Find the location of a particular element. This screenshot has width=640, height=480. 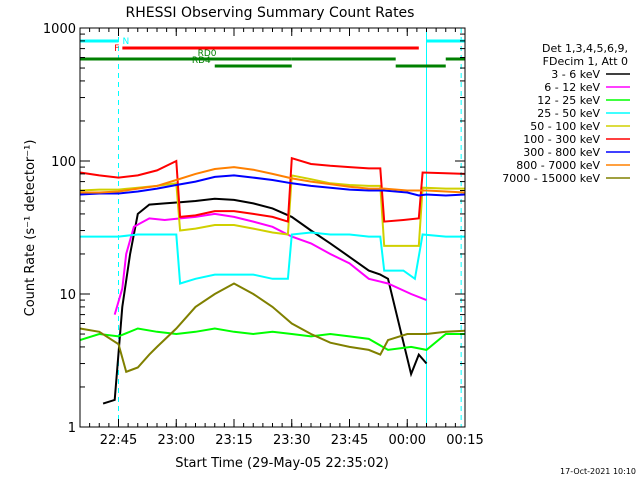

legend-label-5: 100 - 300 keV is located at coordinates (561, 139).